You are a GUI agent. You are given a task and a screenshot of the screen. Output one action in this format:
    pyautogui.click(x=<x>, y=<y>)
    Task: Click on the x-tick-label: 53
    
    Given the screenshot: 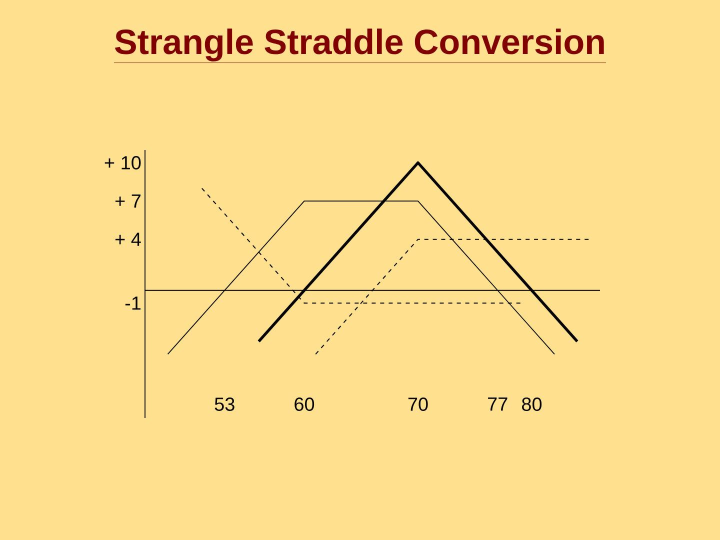 What is the action you would take?
    pyautogui.click(x=224, y=404)
    